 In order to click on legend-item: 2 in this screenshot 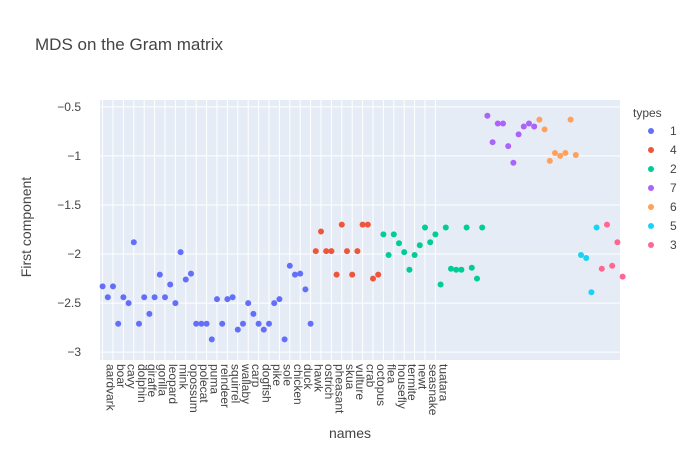, I will do `click(662, 169)`.